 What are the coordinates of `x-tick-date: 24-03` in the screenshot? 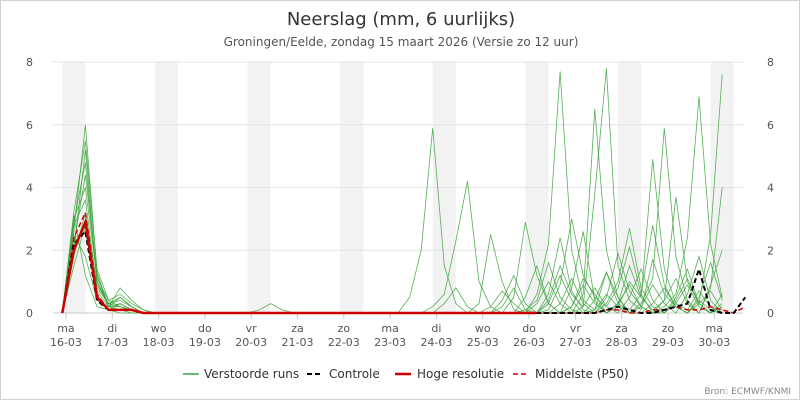 It's located at (436, 342).